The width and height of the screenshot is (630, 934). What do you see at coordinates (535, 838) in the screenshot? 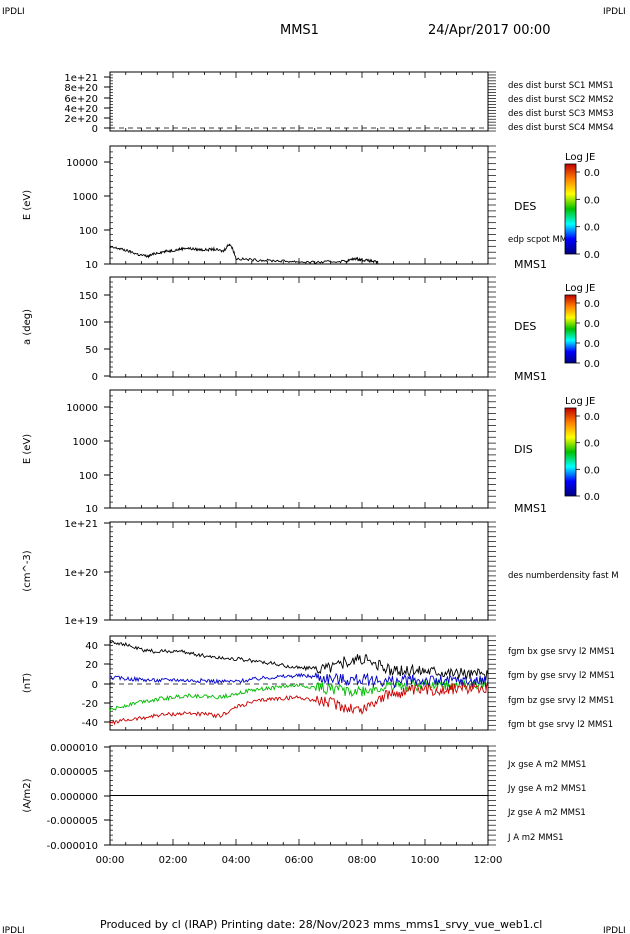
I see `right-label: J A m2 MMS1` at bounding box center [535, 838].